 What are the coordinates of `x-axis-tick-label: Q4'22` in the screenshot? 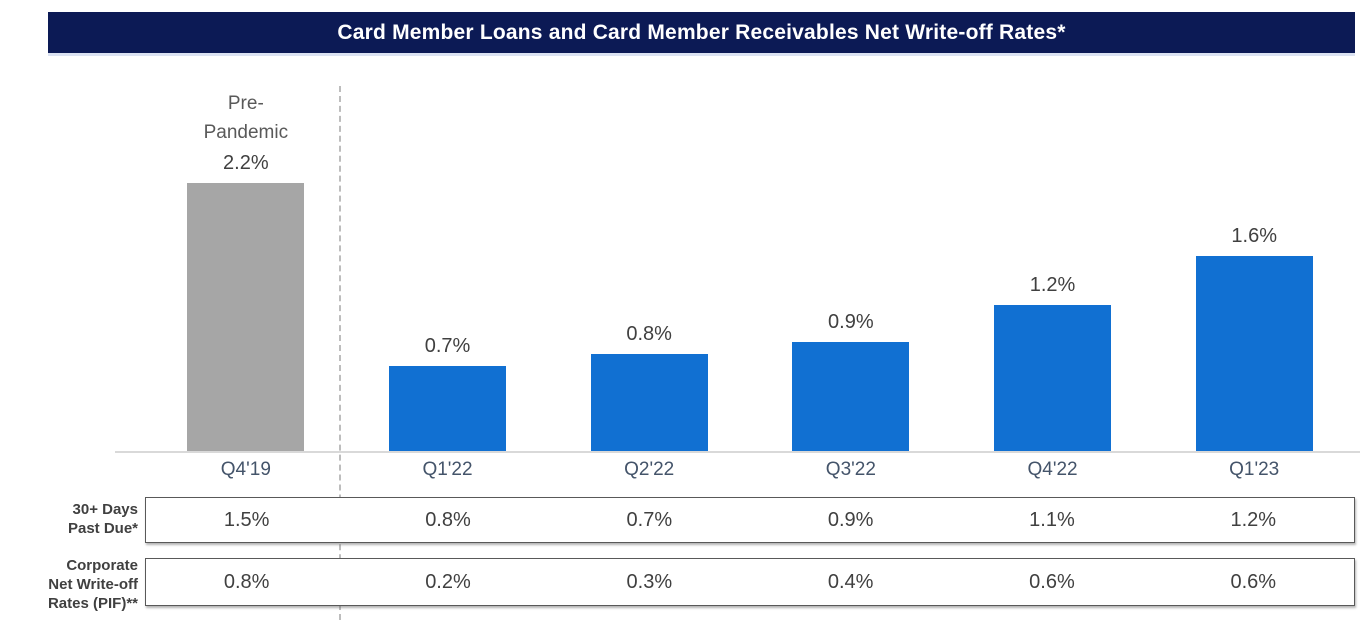 It's located at (1052, 469).